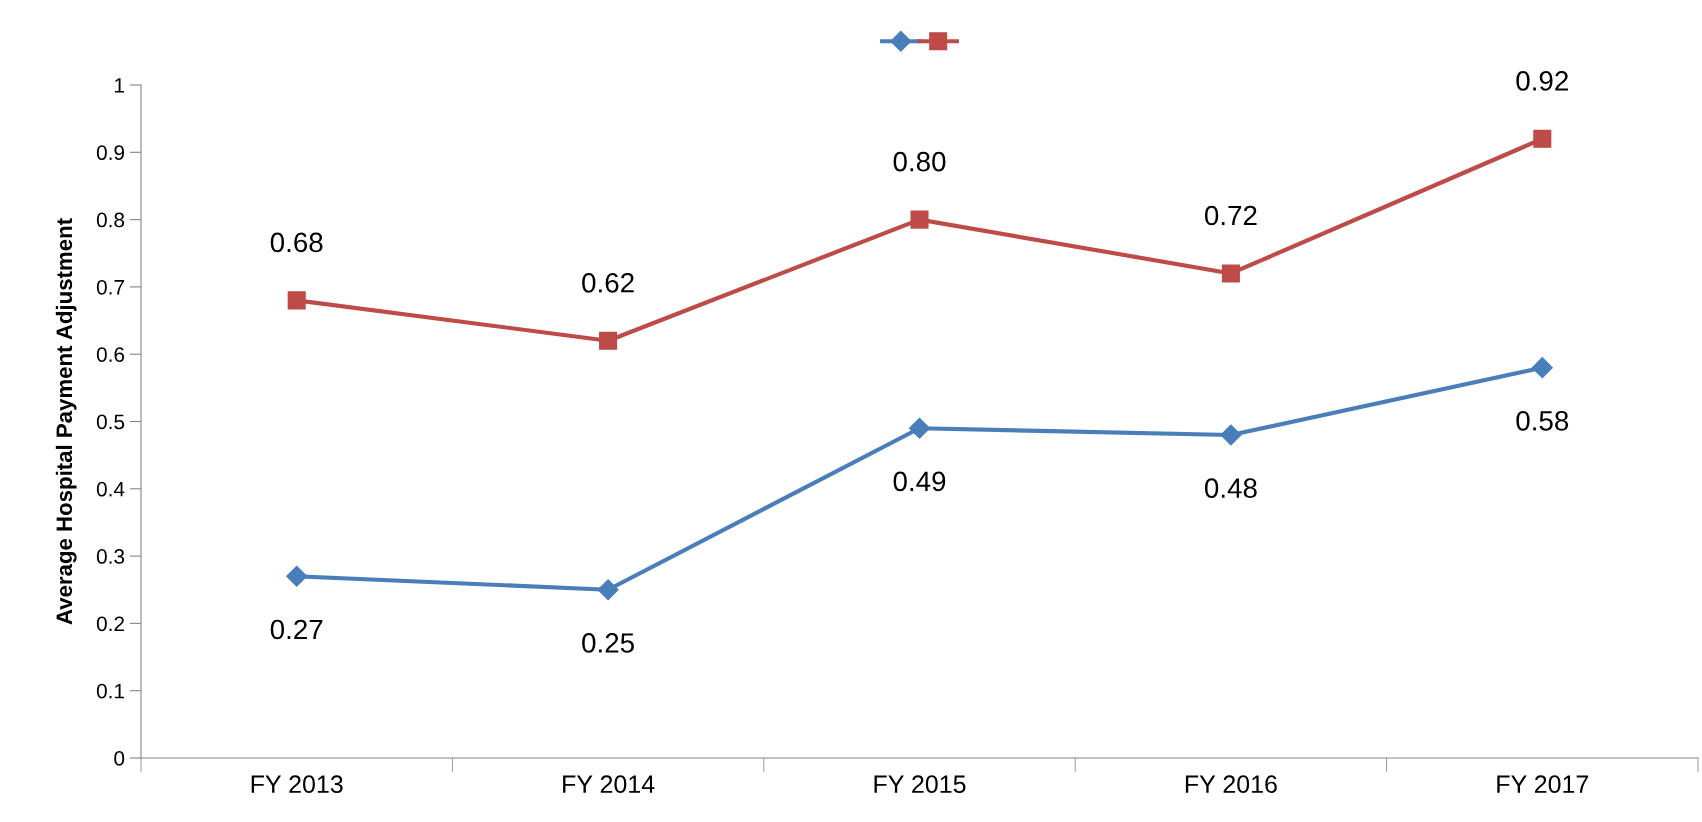 This screenshot has height=822, width=1702. I want to click on y-tick-label: 1, so click(120, 85).